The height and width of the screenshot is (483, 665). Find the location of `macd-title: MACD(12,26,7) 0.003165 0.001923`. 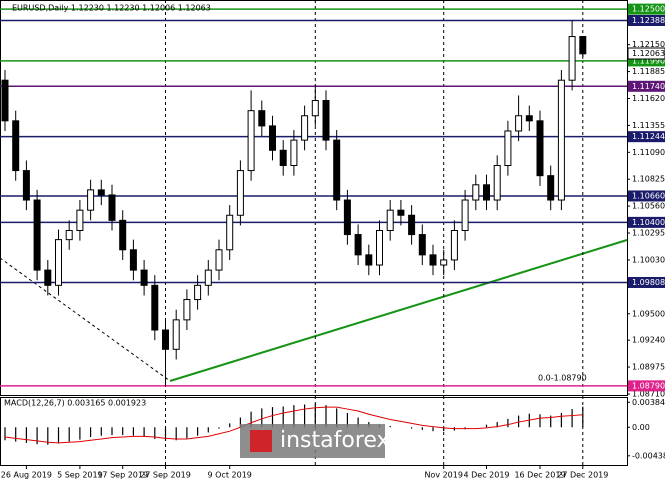

macd-title: MACD(12,26,7) 0.003165 0.001923 is located at coordinates (75, 403).